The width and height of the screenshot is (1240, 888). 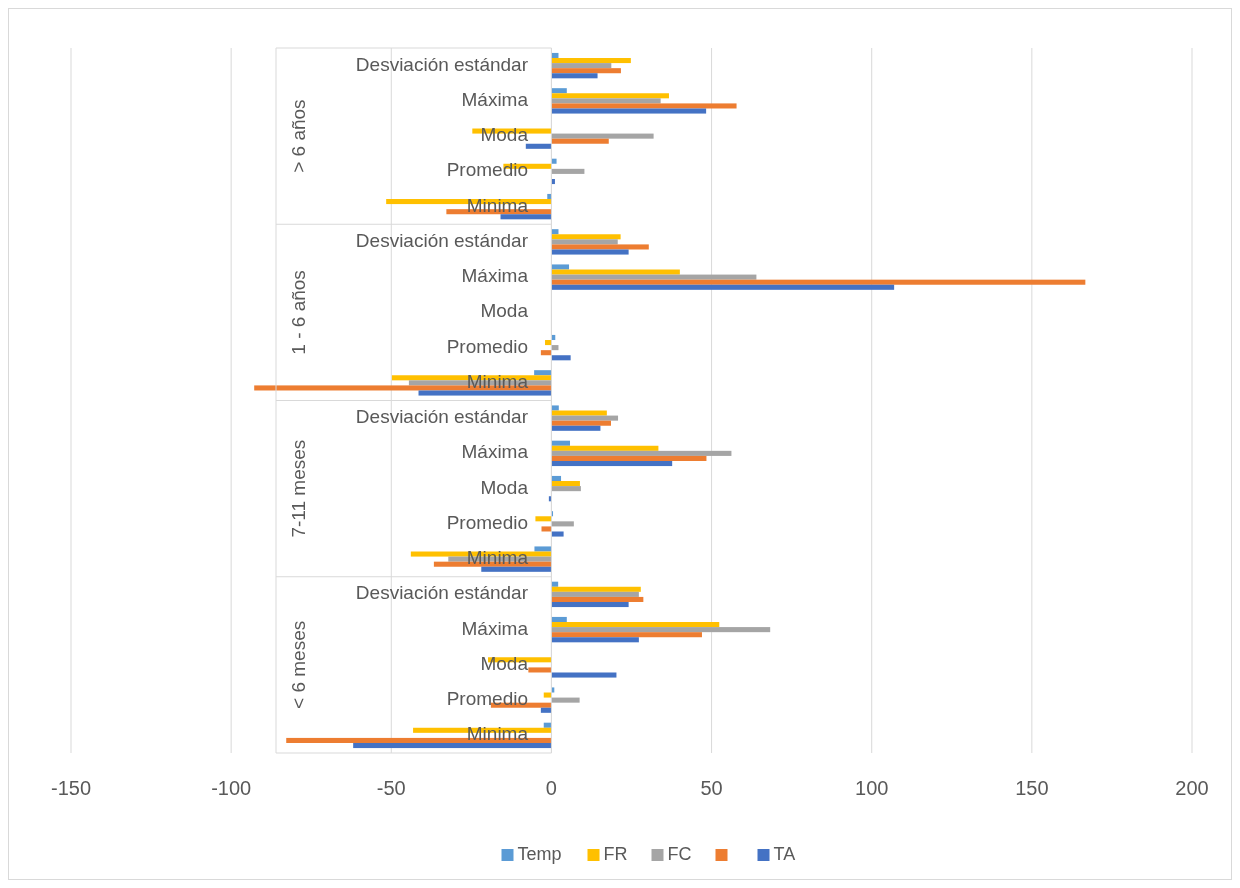 What do you see at coordinates (1192, 788) in the screenshot?
I see `x-tick-label: 200` at bounding box center [1192, 788].